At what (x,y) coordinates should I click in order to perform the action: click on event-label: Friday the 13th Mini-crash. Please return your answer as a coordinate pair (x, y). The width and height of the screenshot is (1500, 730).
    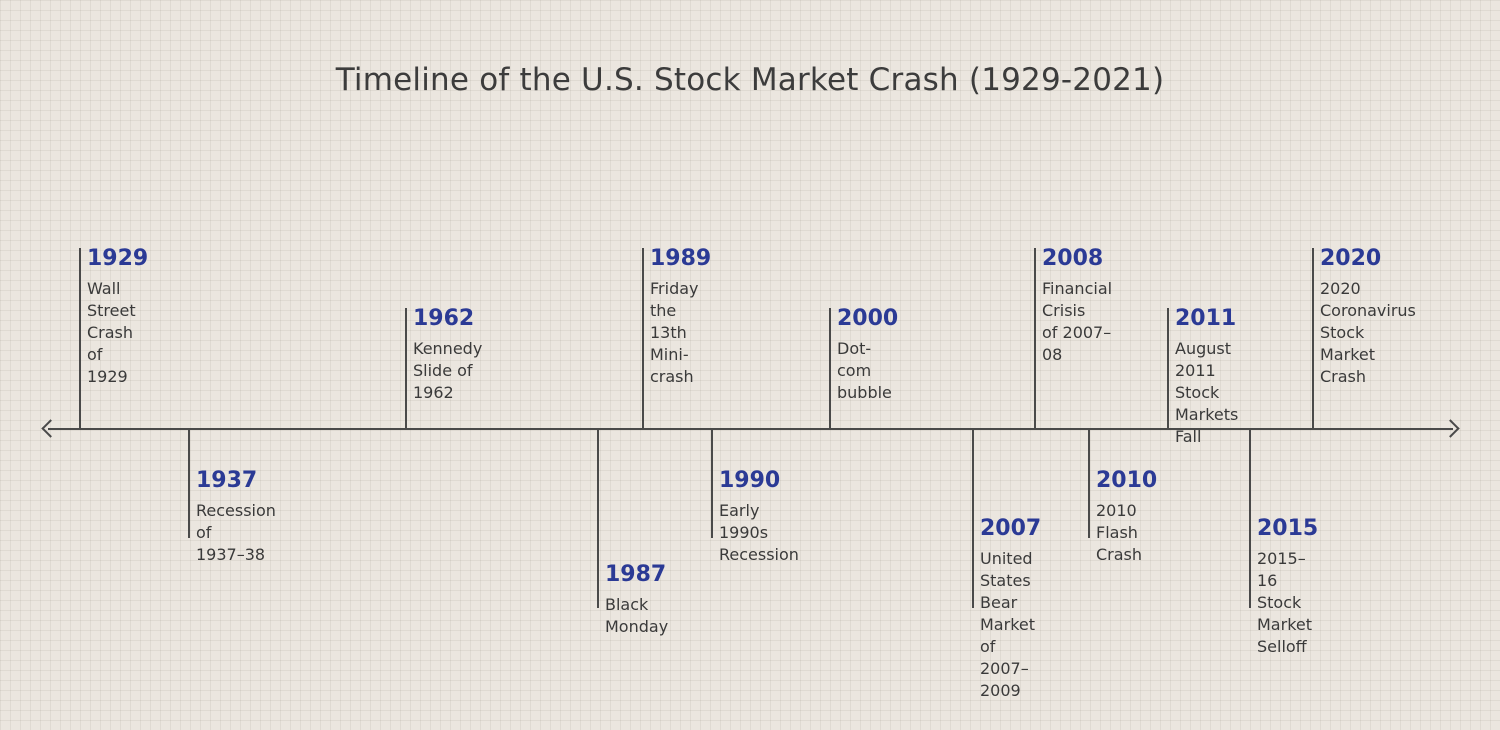
    Looking at the image, I should click on (674, 332).